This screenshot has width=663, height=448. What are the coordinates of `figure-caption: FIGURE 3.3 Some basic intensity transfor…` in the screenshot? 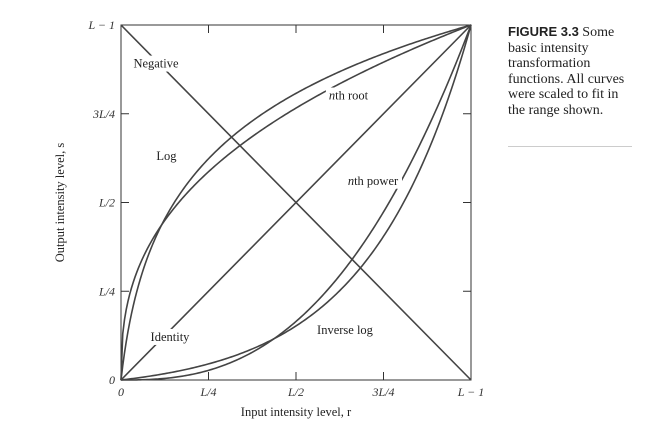 It's located at (571, 71).